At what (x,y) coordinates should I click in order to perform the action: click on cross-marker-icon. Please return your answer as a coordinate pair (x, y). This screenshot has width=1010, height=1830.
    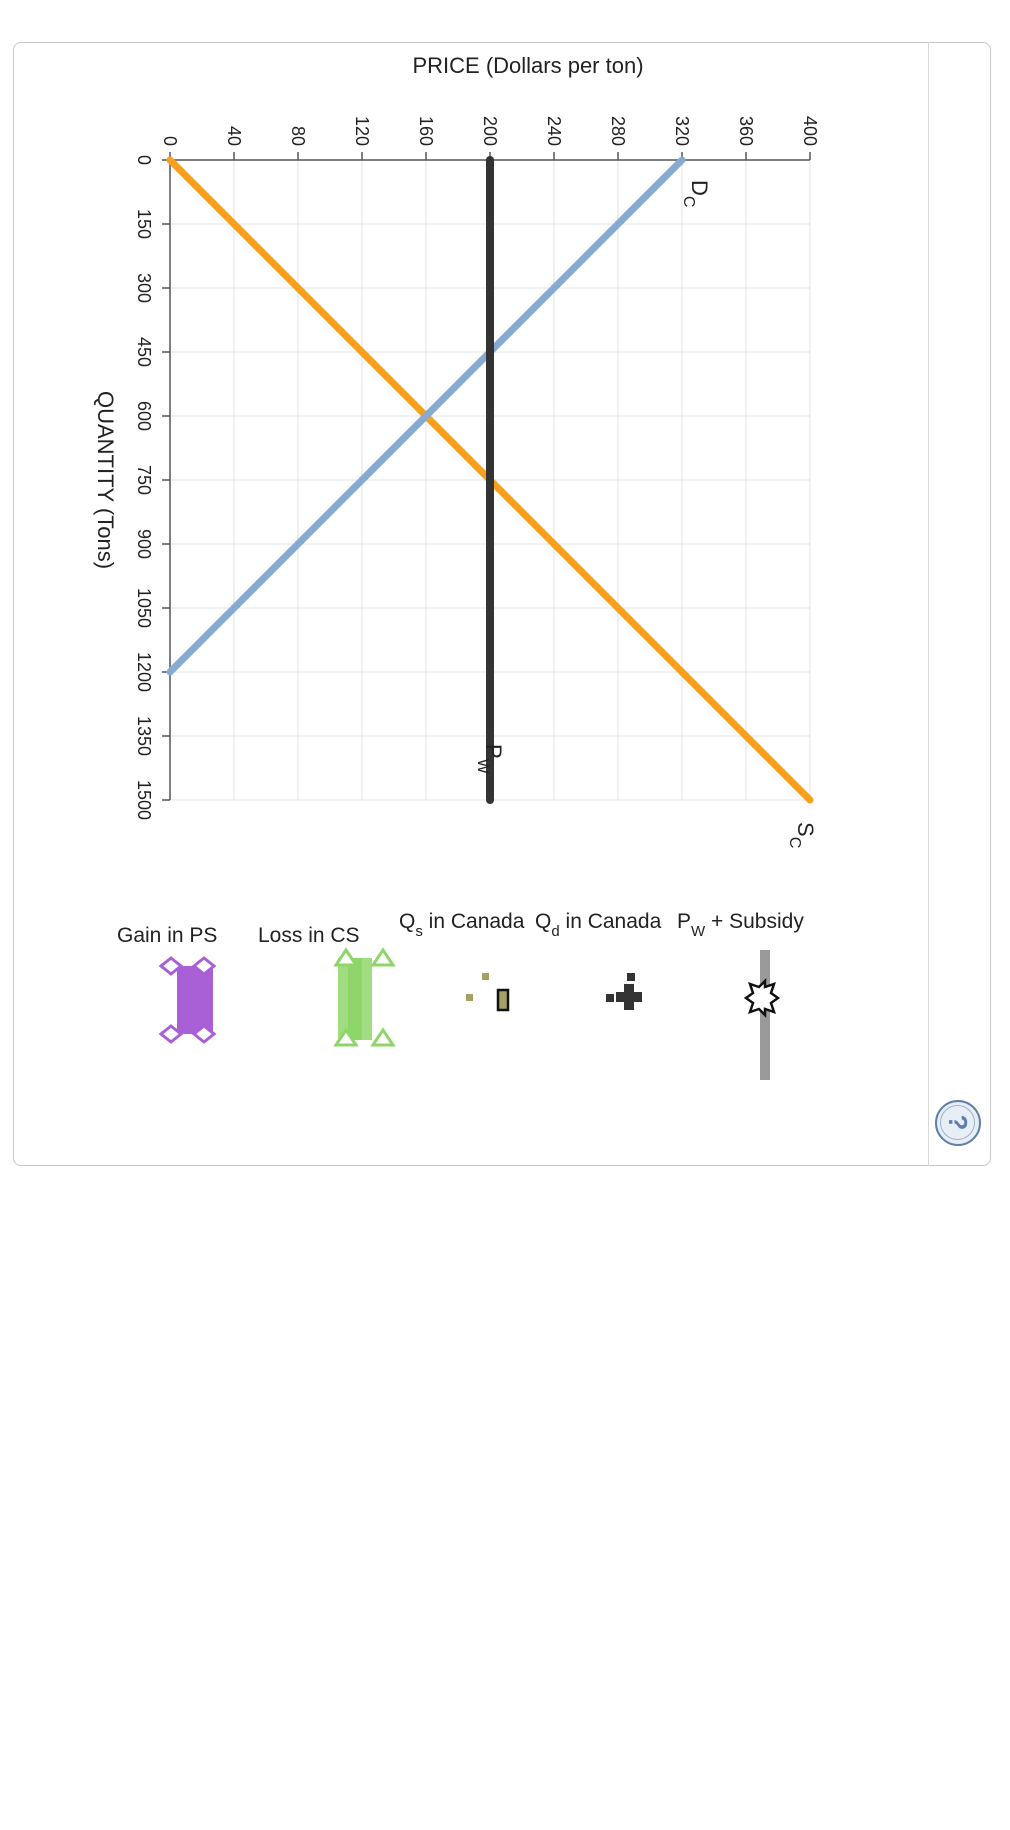
    Looking at the image, I should click on (624, 991).